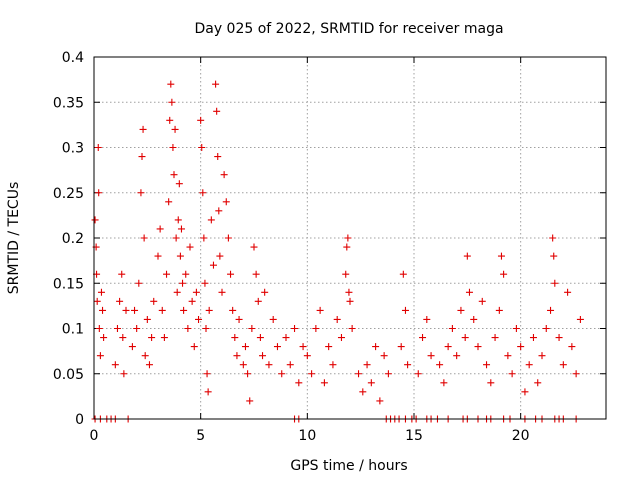 Image resolution: width=640 pixels, height=480 pixels. I want to click on y-tick-label: 0.1, so click(73, 330).